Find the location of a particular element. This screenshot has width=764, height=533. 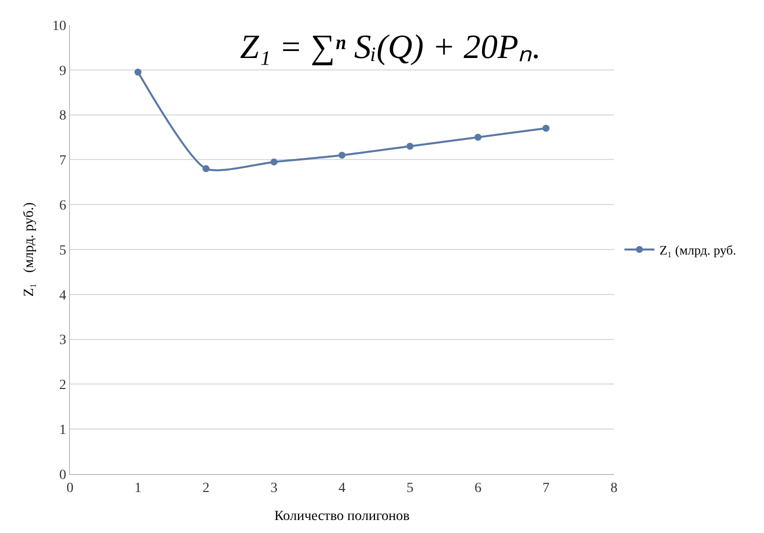

x-tick-label: 7 is located at coordinates (546, 488).